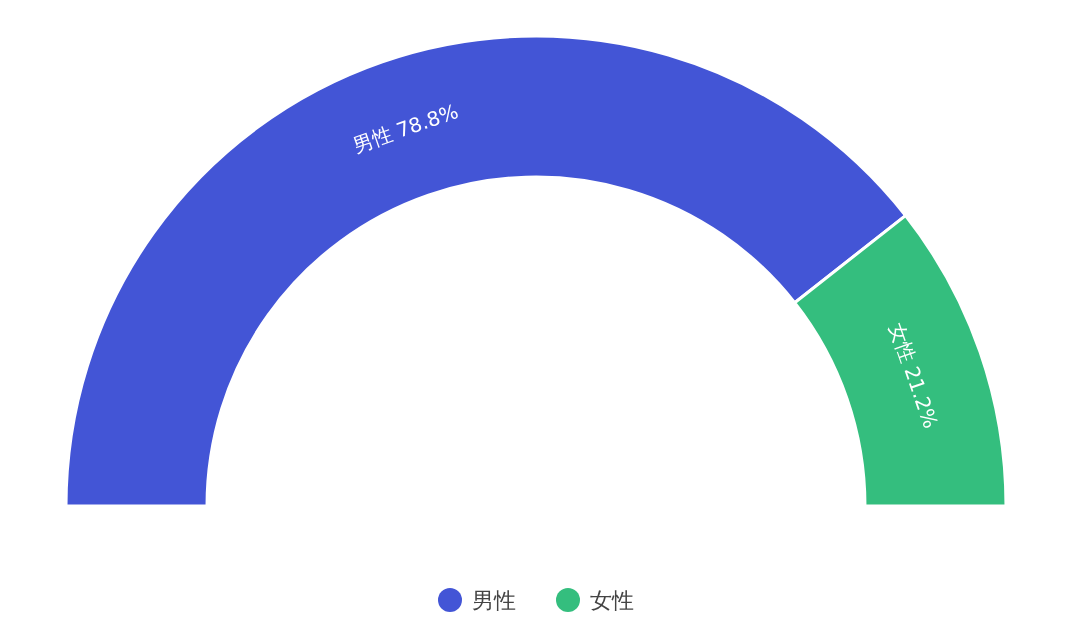 The width and height of the screenshot is (1080, 631). Describe the element at coordinates (494, 600) in the screenshot. I see `legend-label: 男性` at that location.